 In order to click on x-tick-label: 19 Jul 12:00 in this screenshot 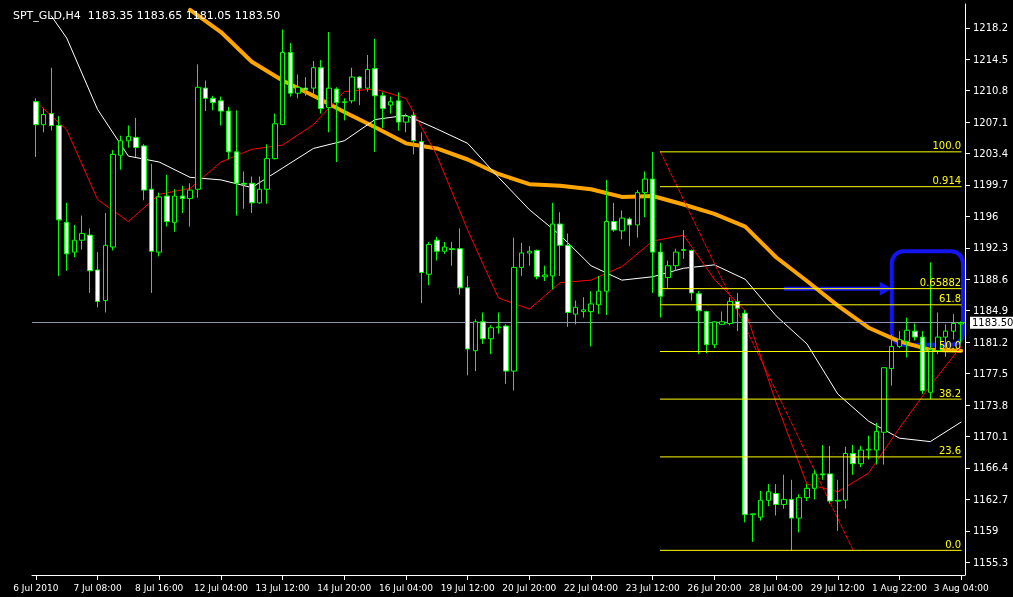, I will do `click(467, 587)`.